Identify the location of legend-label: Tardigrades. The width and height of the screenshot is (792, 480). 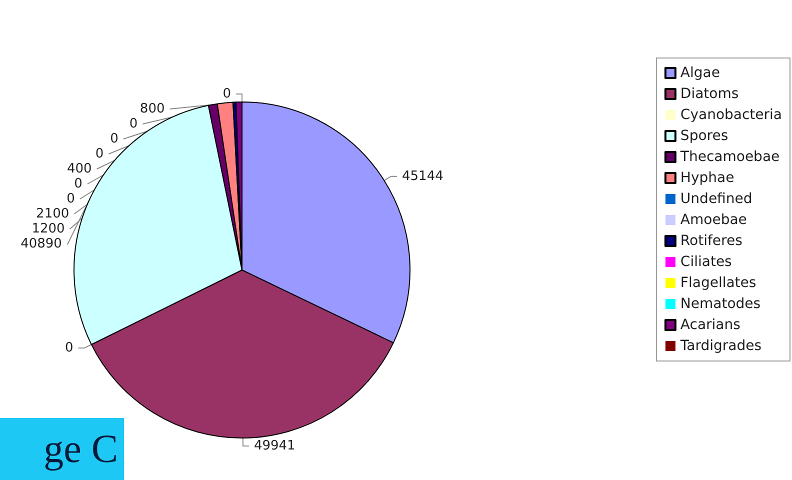
(720, 346).